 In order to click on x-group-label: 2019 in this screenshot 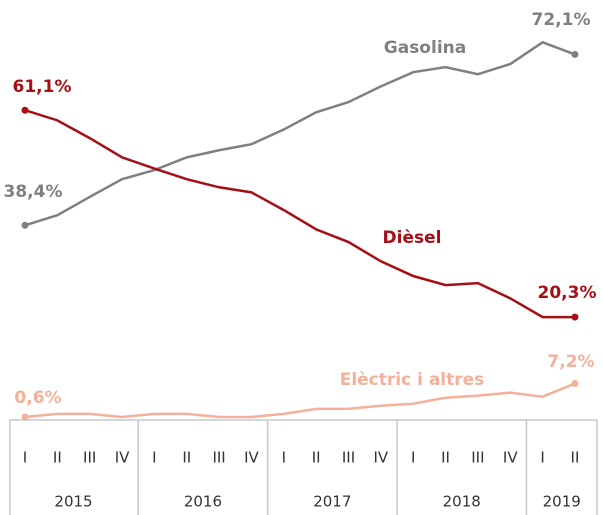, I will do `click(562, 502)`.